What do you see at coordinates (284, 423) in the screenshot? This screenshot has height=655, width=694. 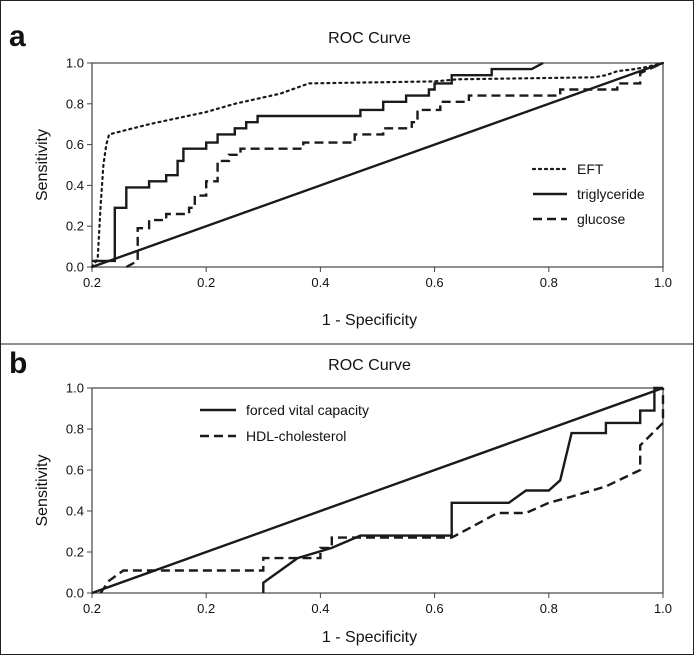 I see `legend: forced vital capacity HDL-cholesterol` at bounding box center [284, 423].